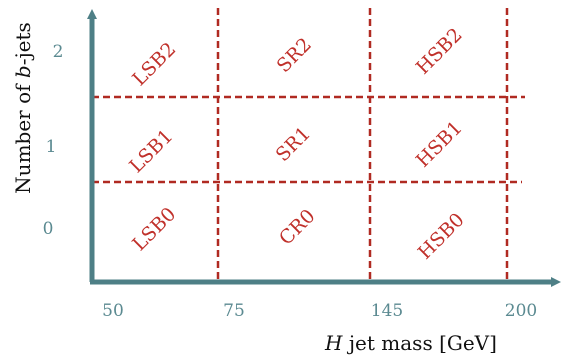 Image resolution: width=571 pixels, height=363 pixels. Describe the element at coordinates (439, 144) in the screenshot. I see `region-hsb1: HSB1` at that location.